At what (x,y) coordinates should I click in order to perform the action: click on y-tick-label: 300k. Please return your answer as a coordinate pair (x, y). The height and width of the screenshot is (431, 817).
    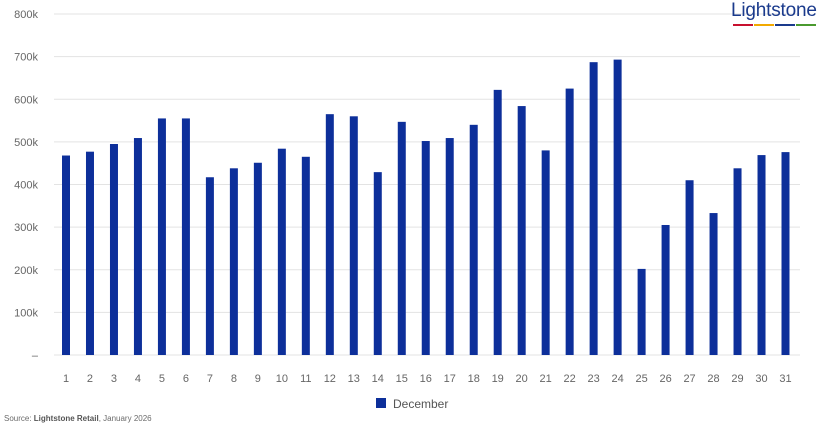
    Looking at the image, I should click on (26, 228).